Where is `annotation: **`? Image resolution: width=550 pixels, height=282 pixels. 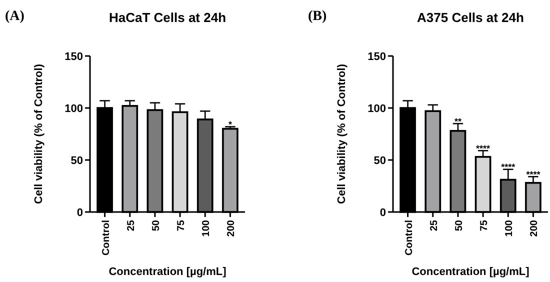 annotation: ** is located at coordinates (458, 121).